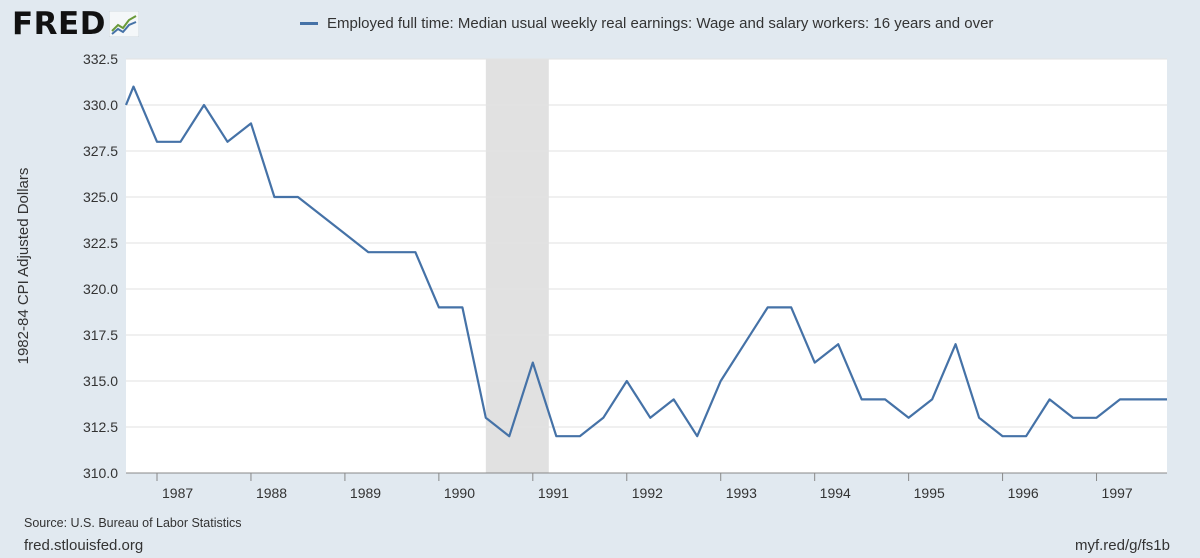  I want to click on recession-band, so click(517, 266).